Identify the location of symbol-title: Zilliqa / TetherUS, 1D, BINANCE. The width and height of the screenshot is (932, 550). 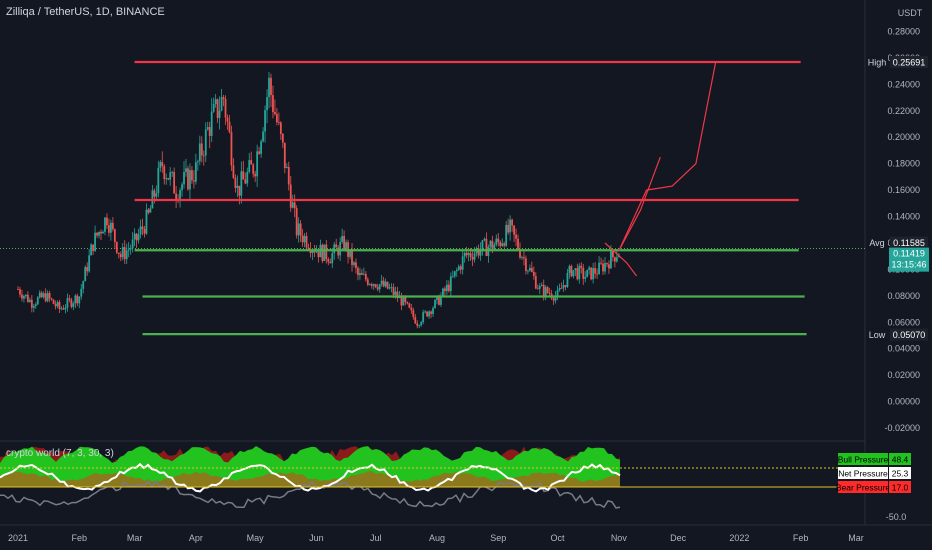
(85, 12).